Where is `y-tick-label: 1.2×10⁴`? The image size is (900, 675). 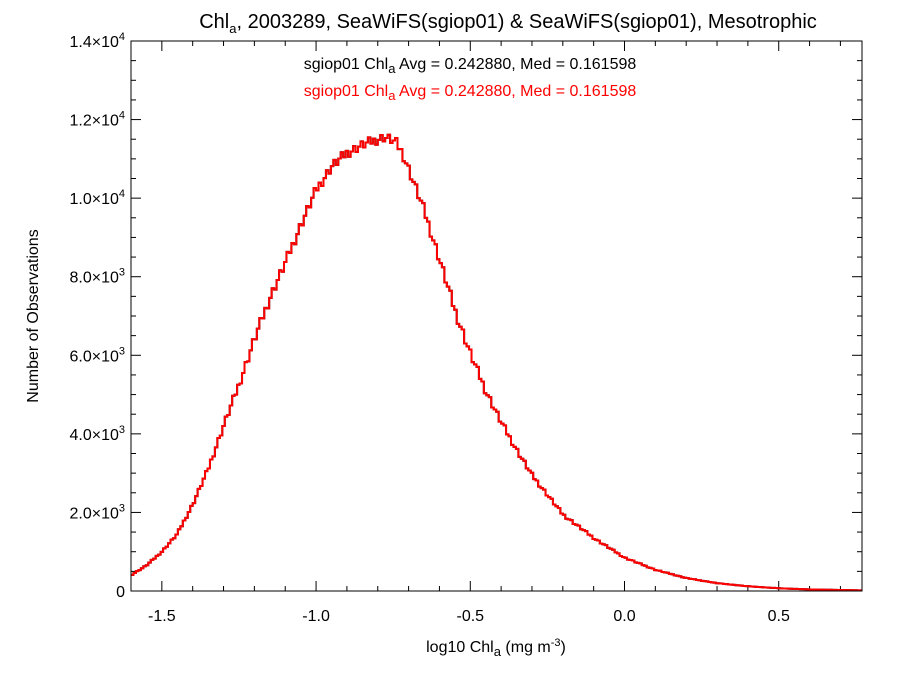
y-tick-label: 1.2×10⁴ is located at coordinates (97, 120).